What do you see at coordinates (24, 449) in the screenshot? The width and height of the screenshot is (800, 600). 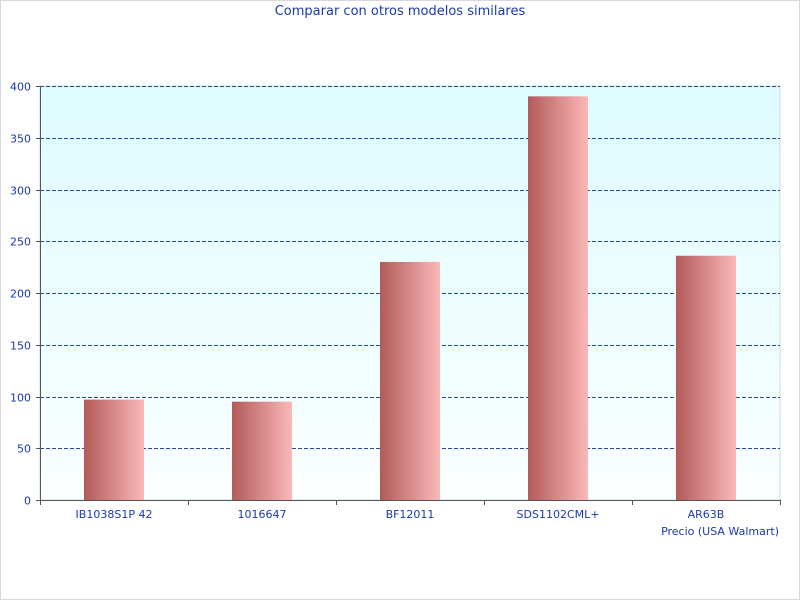 I see `y-tick-label: 50` at bounding box center [24, 449].